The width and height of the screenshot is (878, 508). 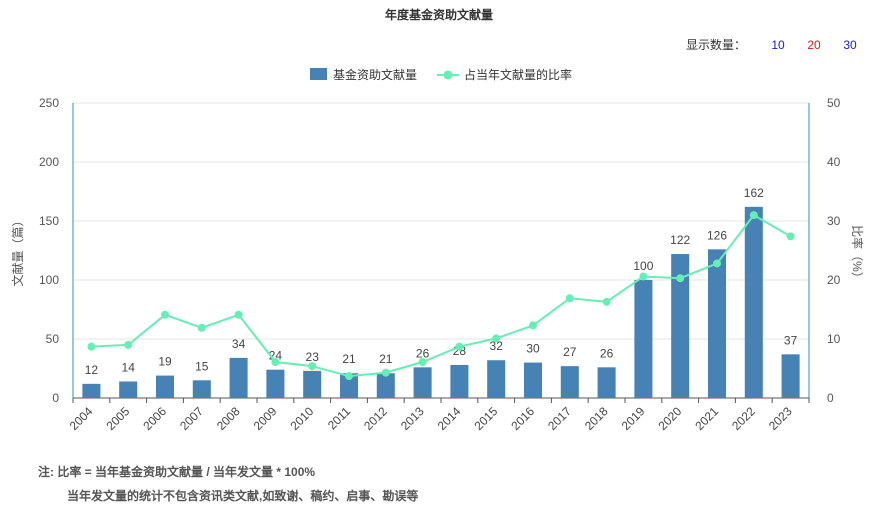 What do you see at coordinates (486, 418) in the screenshot?
I see `x-tick-label: 2015` at bounding box center [486, 418].